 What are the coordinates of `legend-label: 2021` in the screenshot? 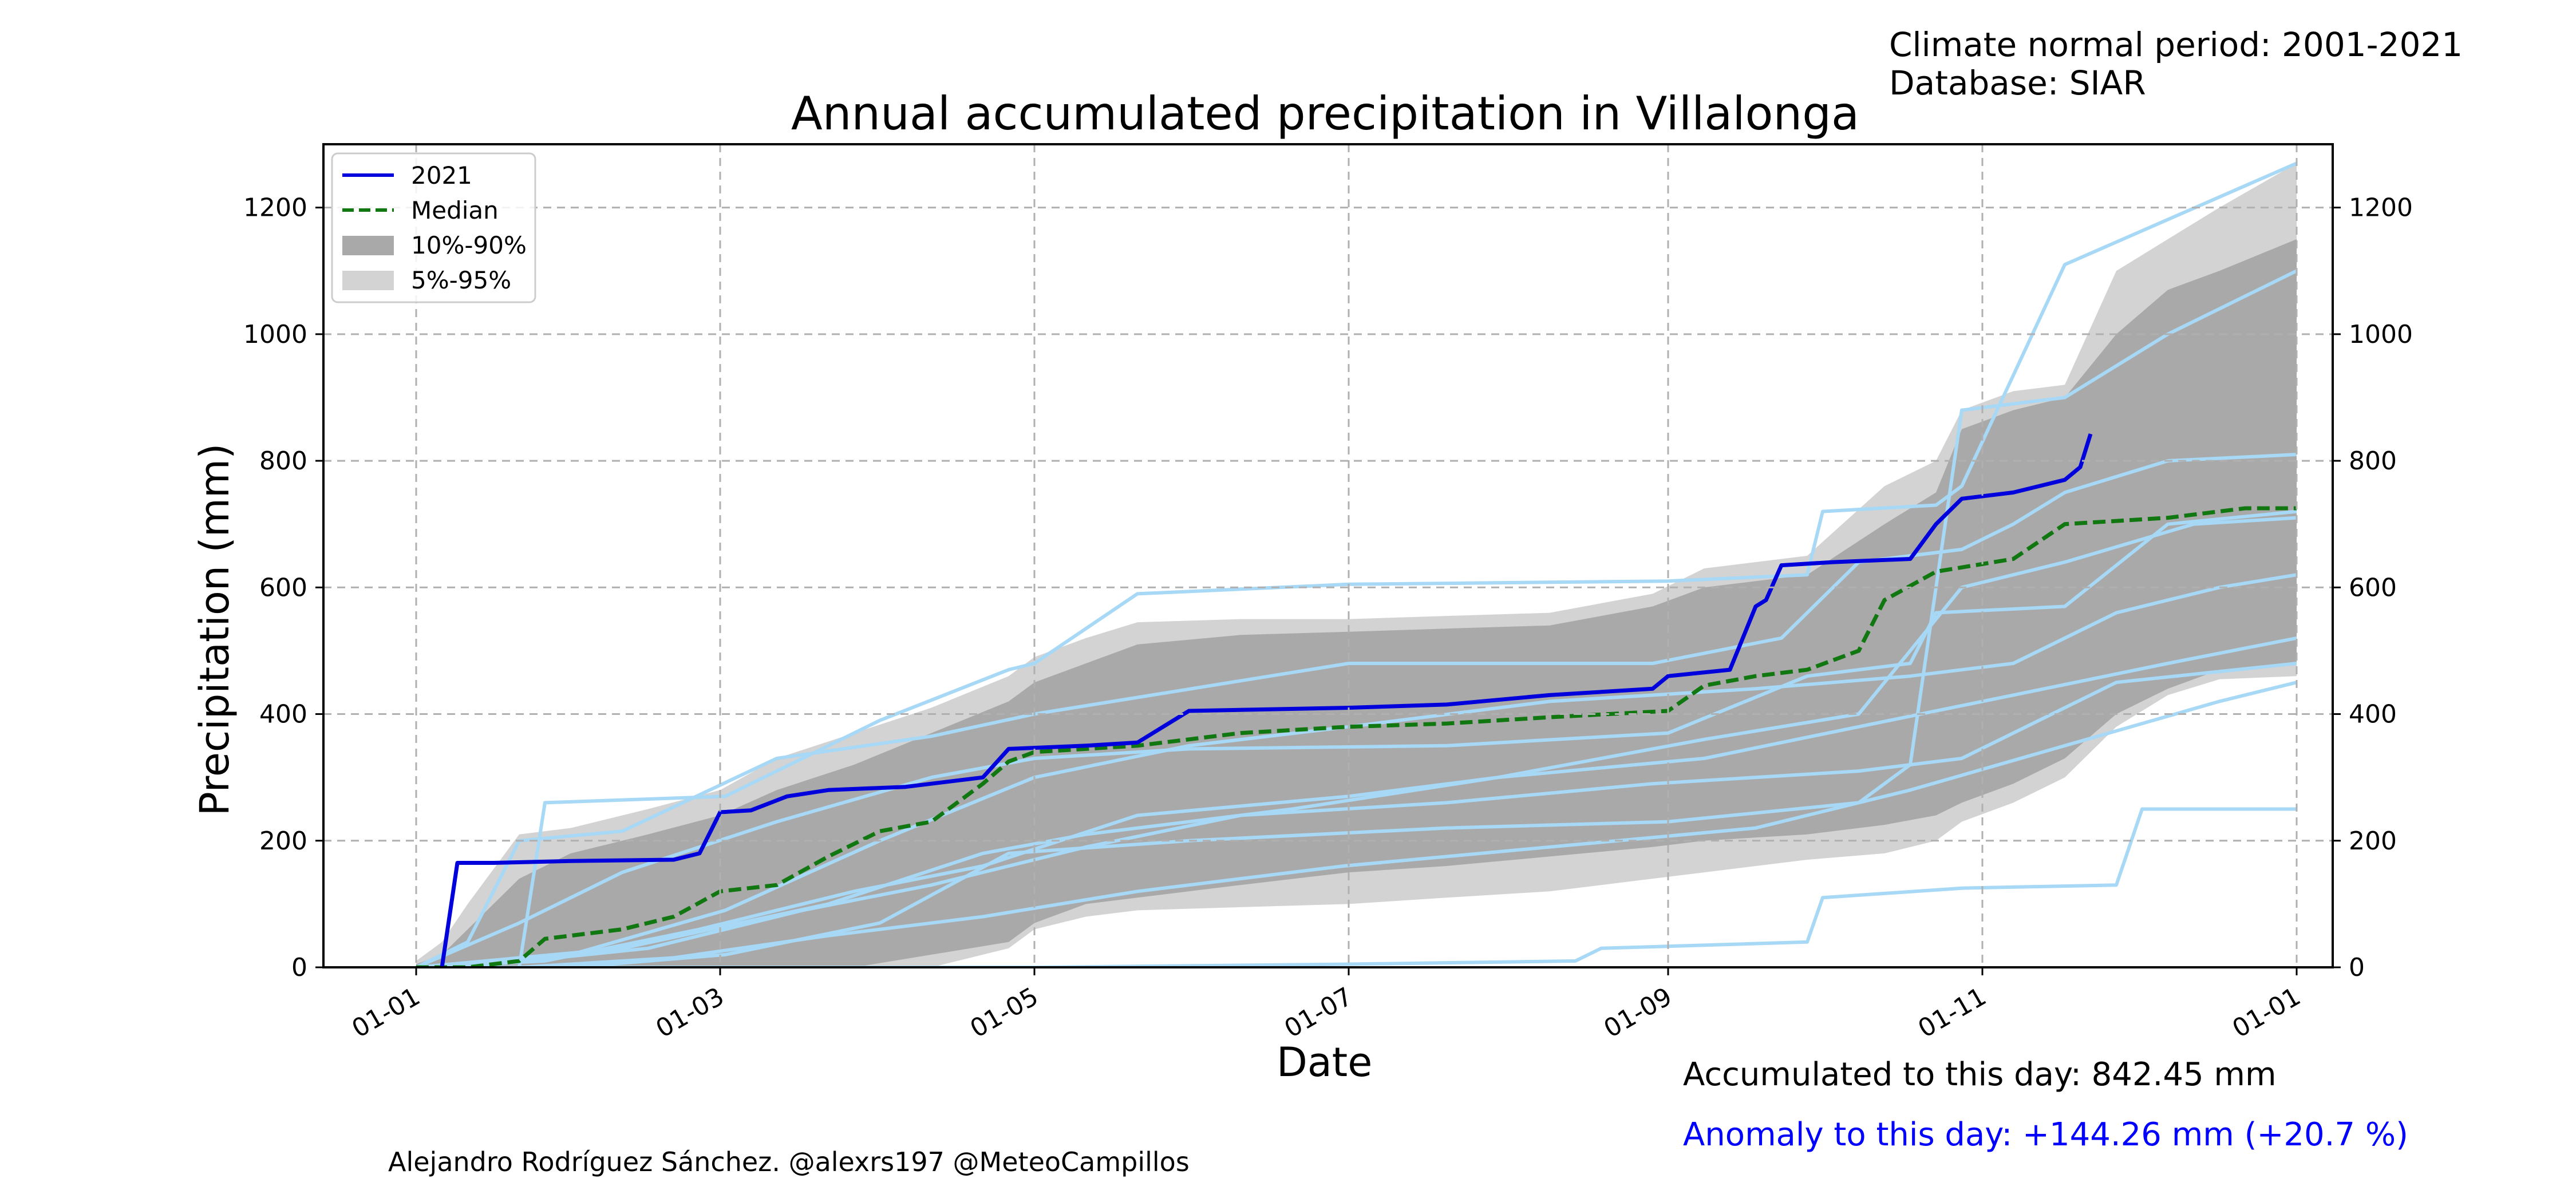 It's located at (441, 175).